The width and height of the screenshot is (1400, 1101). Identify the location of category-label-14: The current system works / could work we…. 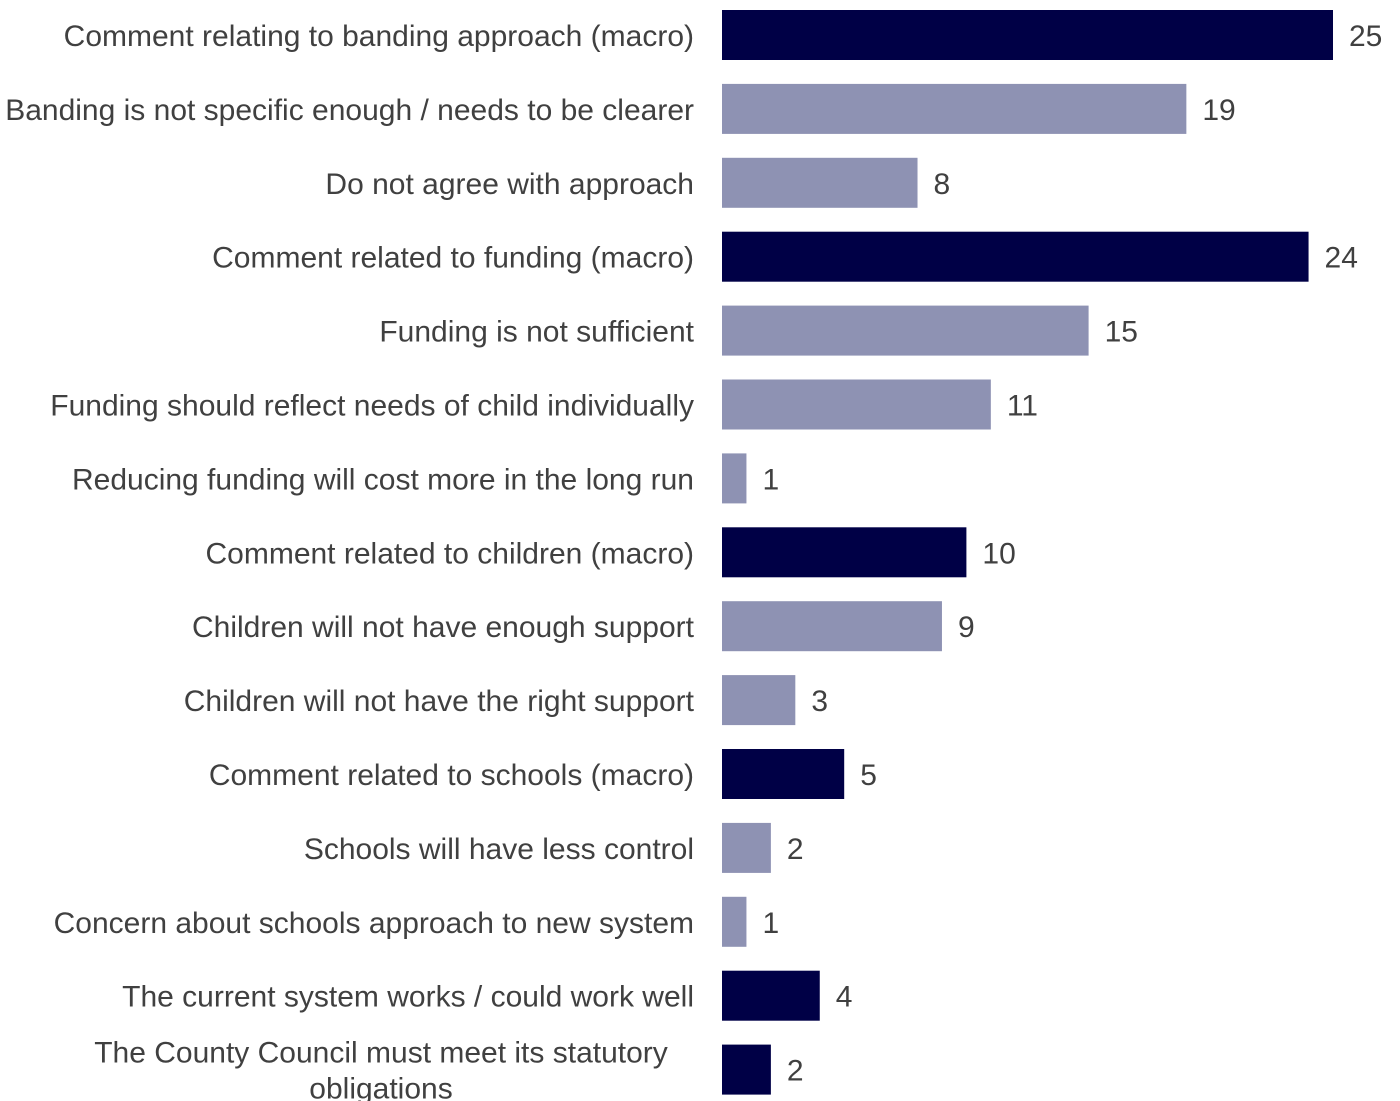
(408, 997).